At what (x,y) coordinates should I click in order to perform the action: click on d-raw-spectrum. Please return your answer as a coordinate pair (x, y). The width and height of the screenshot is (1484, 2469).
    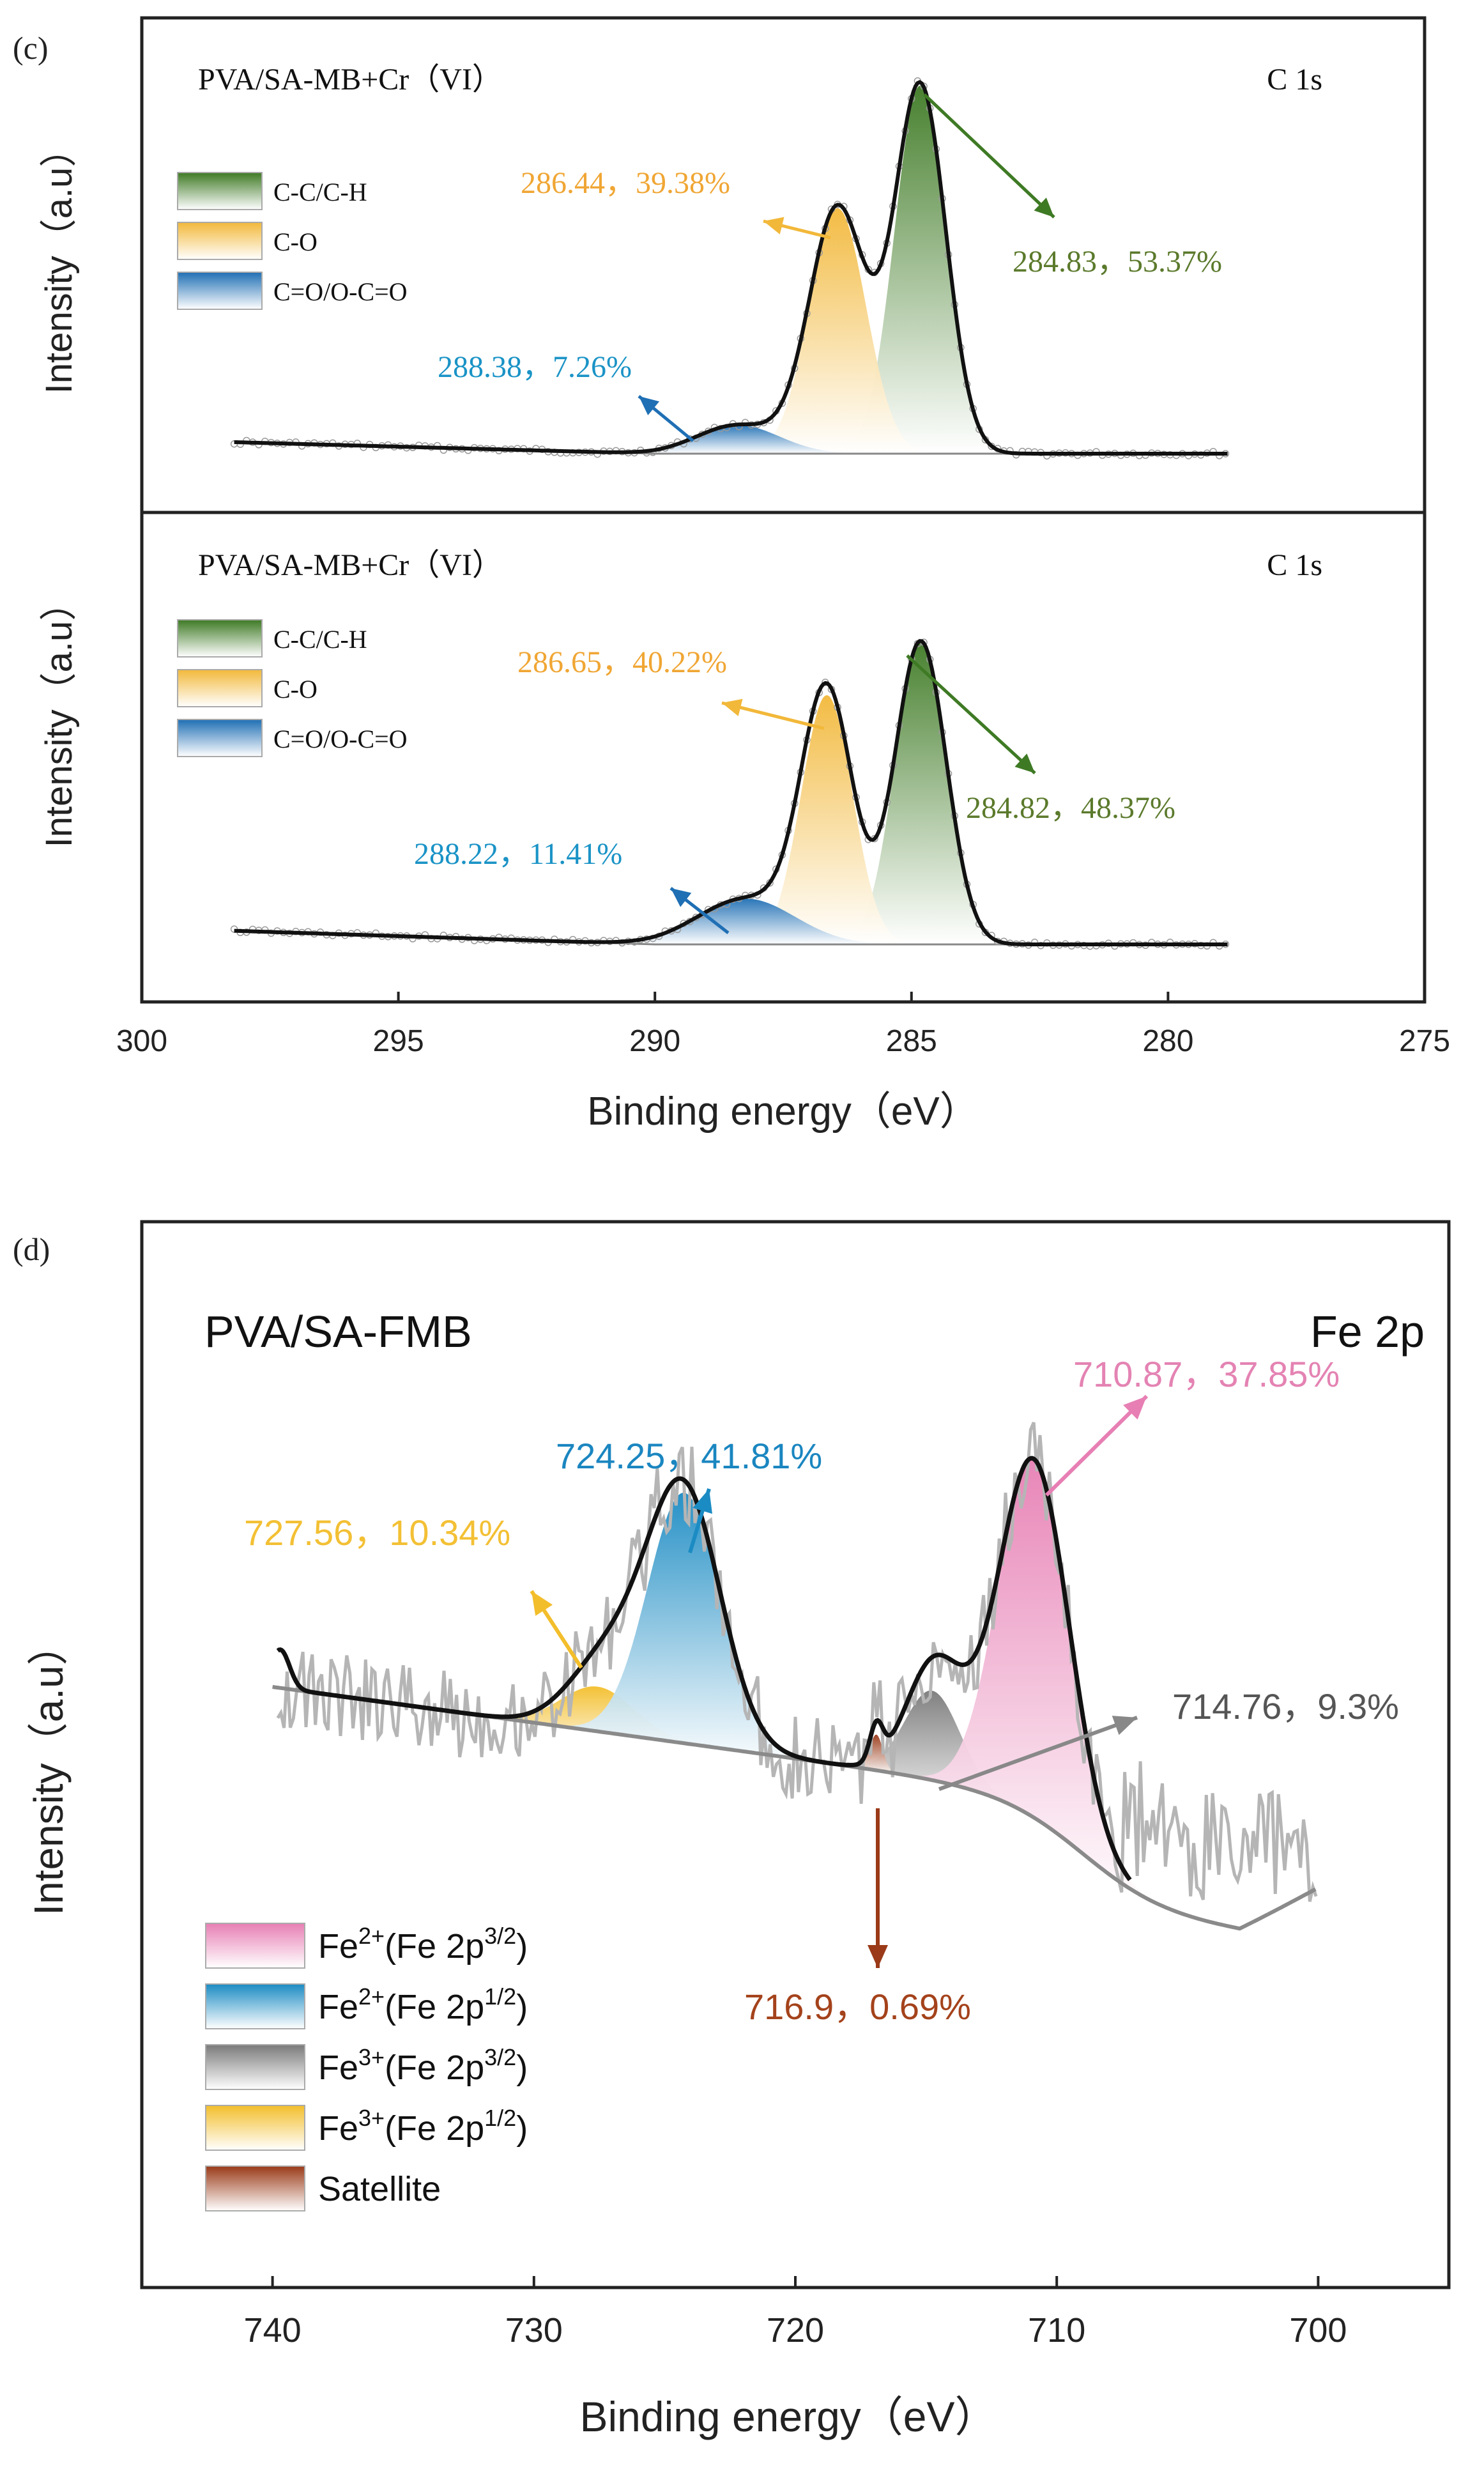
    Looking at the image, I should click on (797, 1662).